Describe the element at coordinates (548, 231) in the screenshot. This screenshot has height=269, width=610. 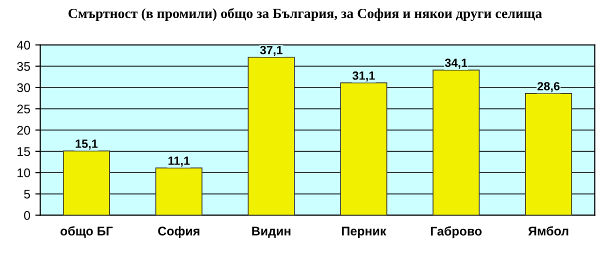
I see `x-tick-label: Ямбол` at that location.